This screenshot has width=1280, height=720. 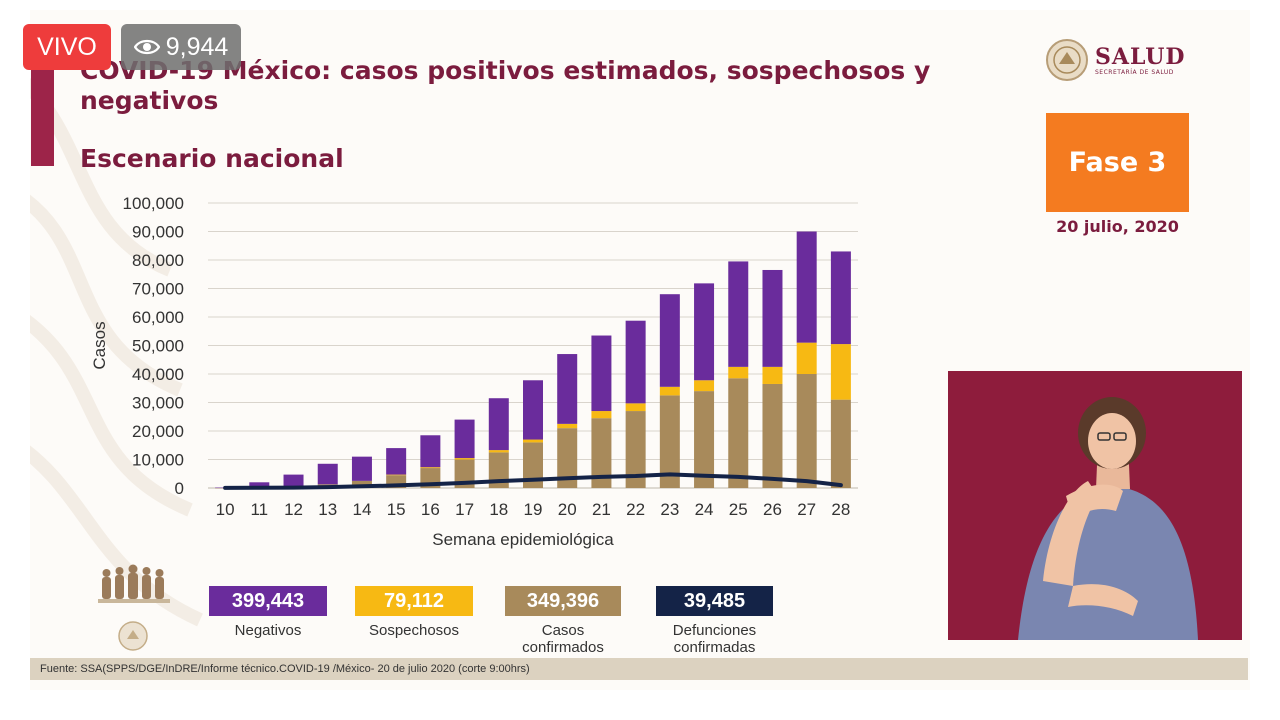 I want to click on salud-logo: SALUD SECRETARÍA DE SALUD, so click(x=1115, y=60).